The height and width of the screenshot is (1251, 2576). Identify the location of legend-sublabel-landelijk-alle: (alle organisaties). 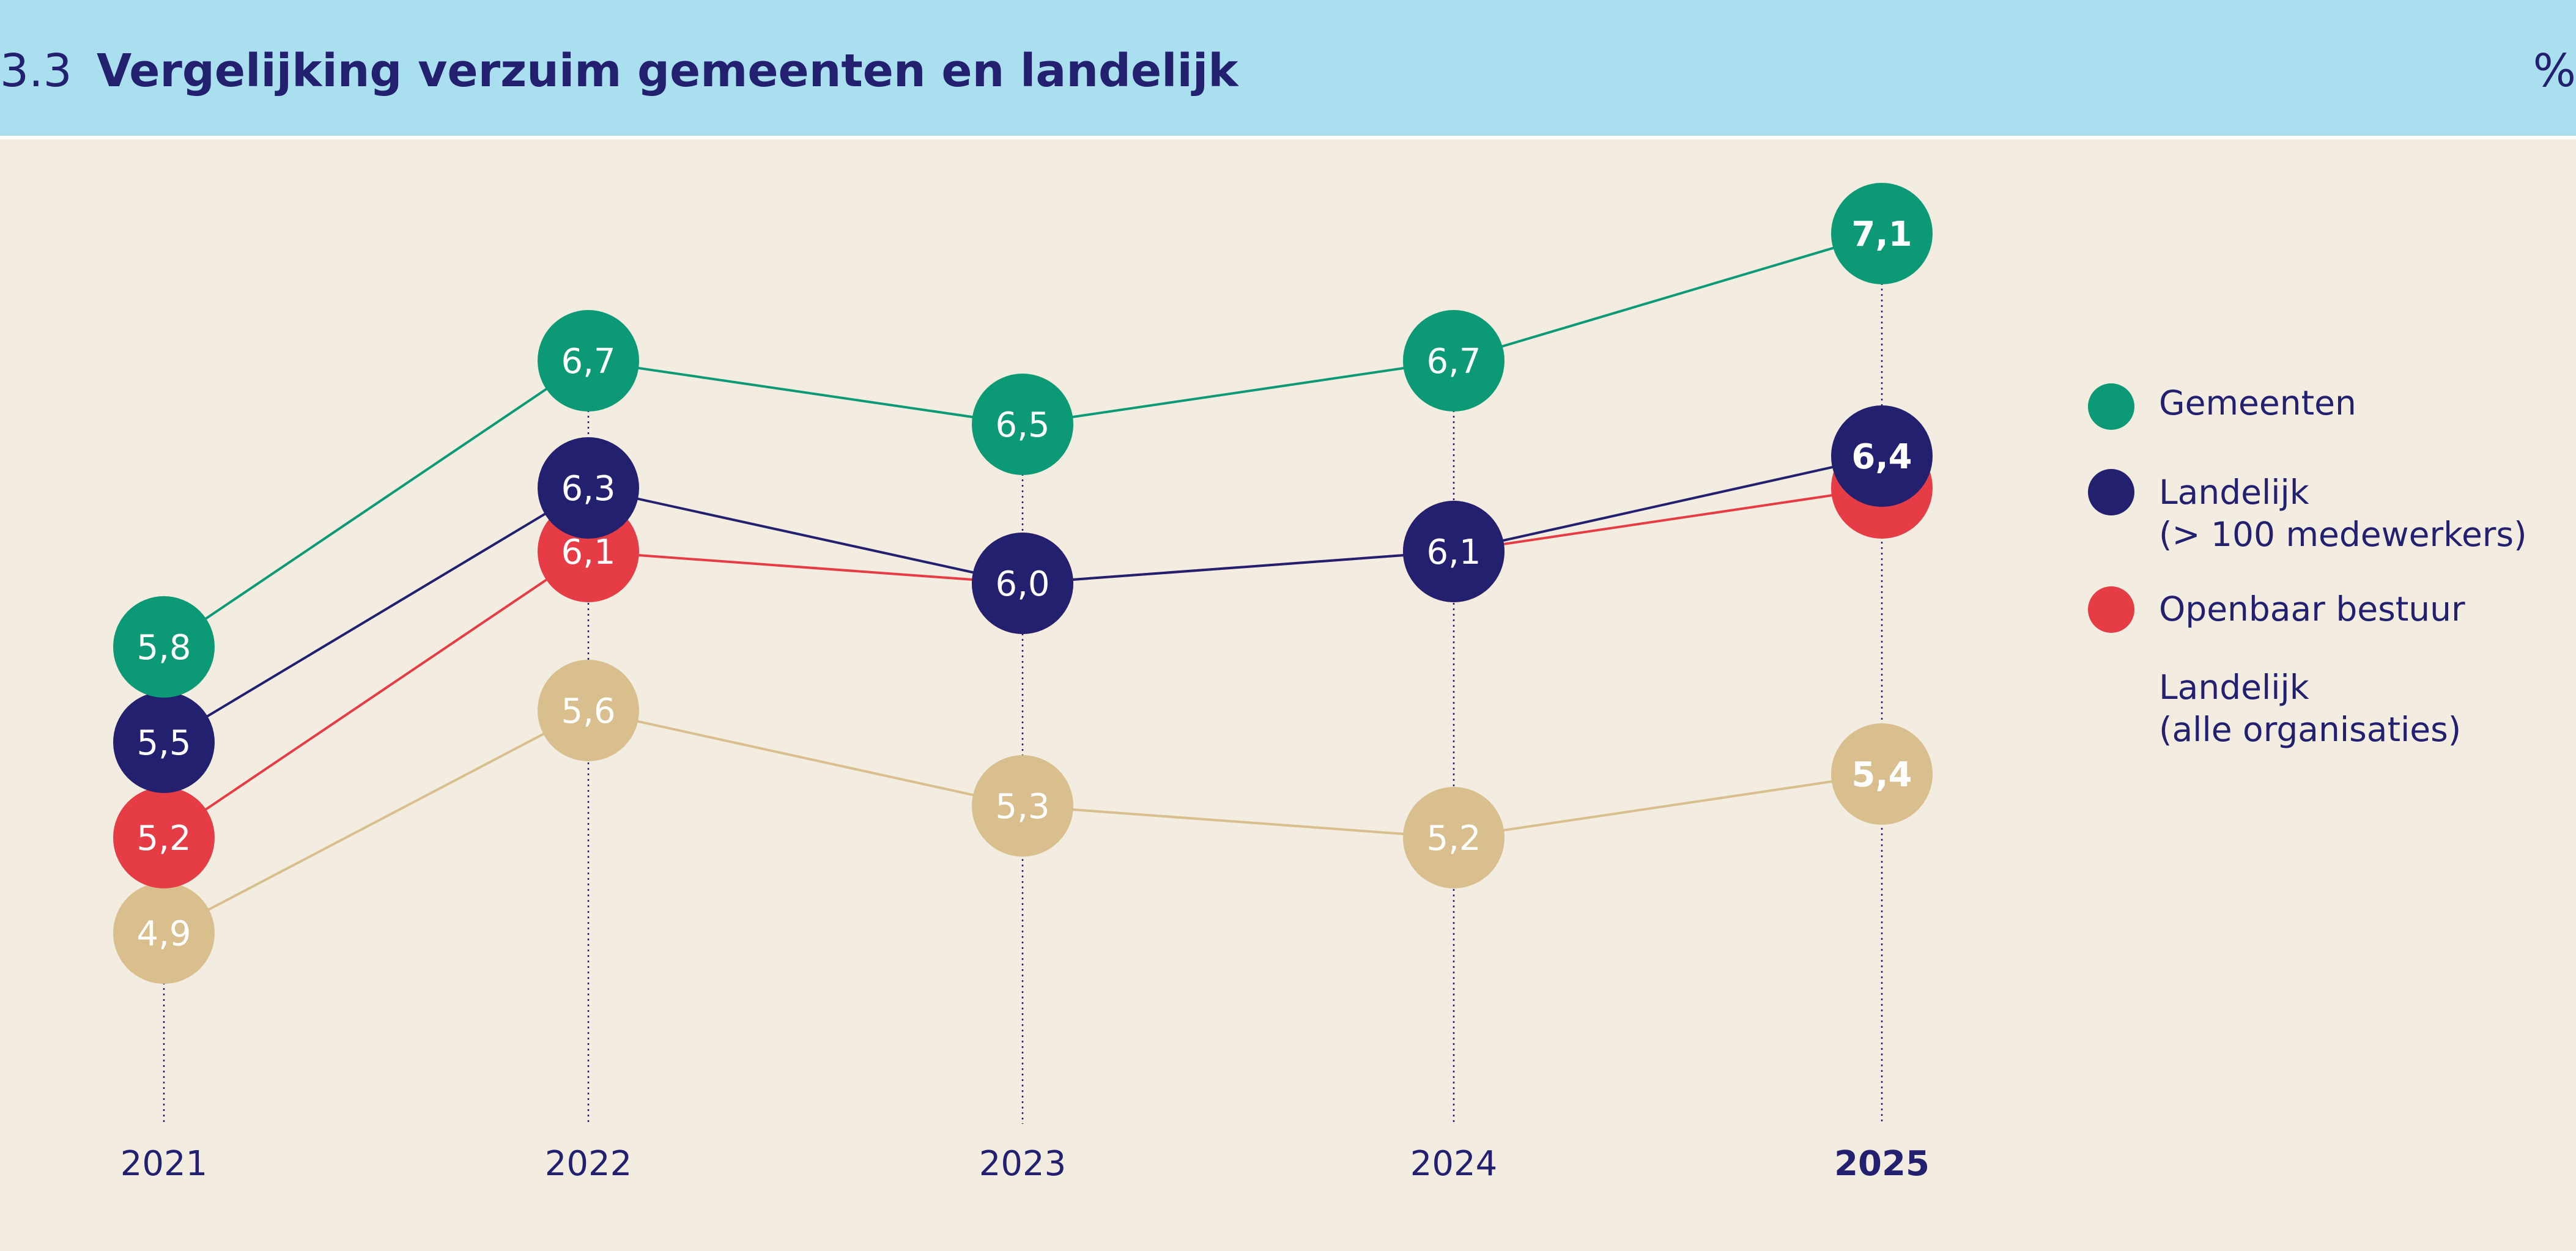
(2310, 729).